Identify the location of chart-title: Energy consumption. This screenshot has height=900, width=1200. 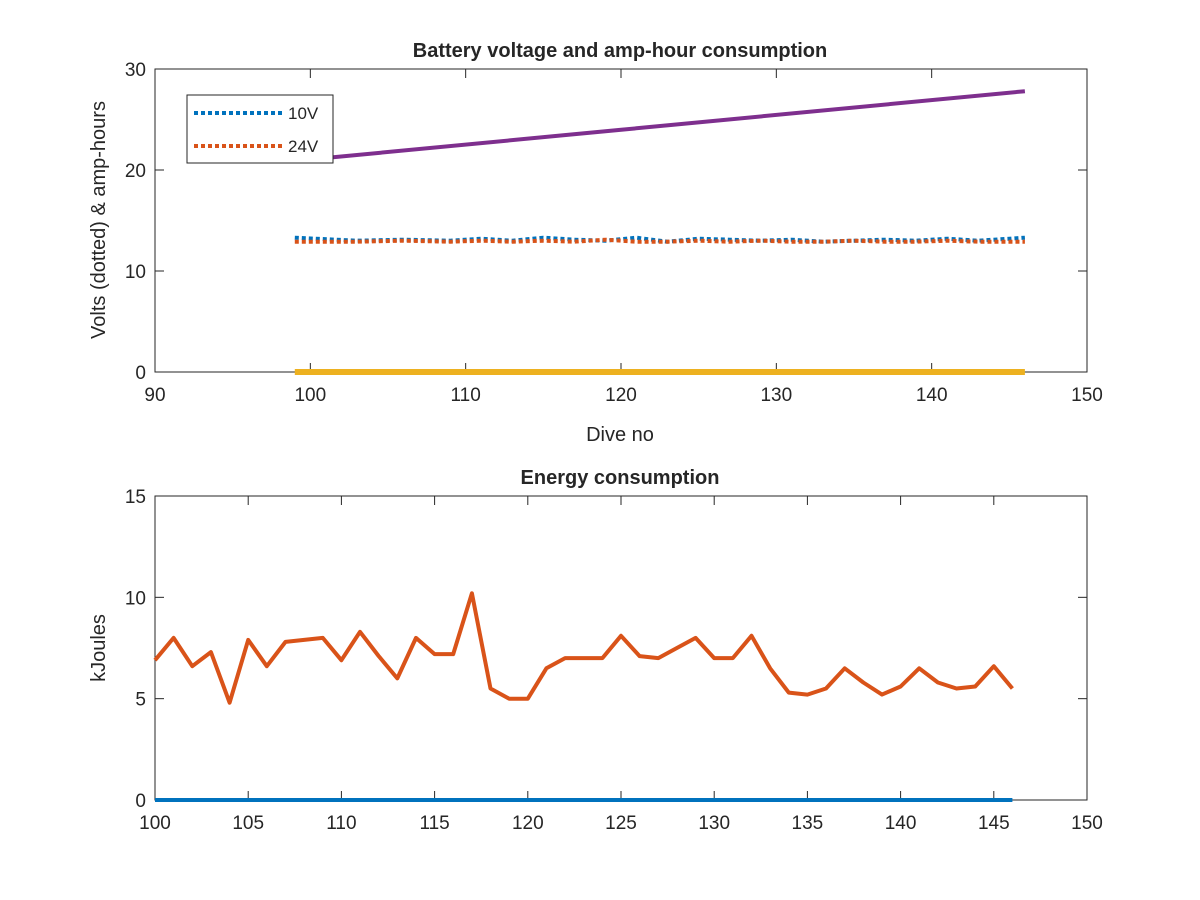
(620, 478).